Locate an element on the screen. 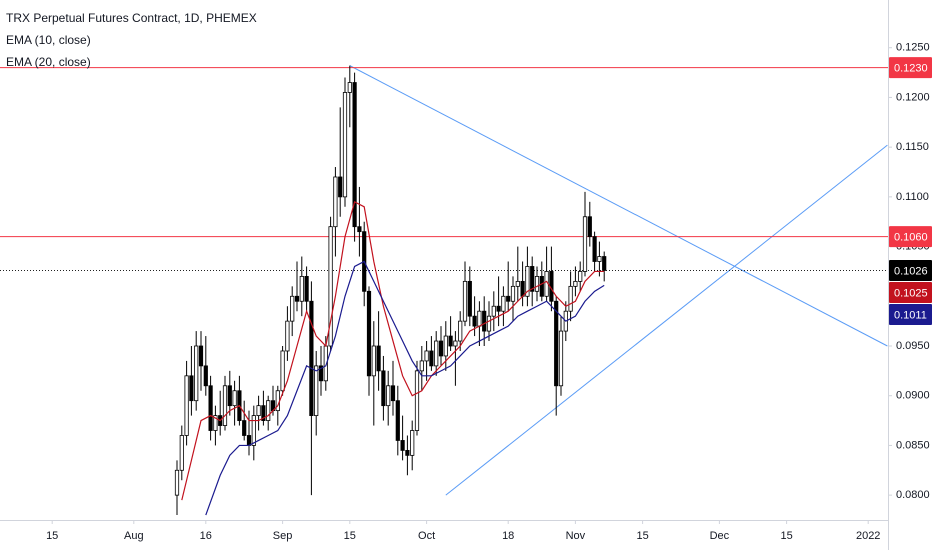 Image resolution: width=932 pixels, height=550 pixels. x-tick-label: 18 is located at coordinates (508, 536).